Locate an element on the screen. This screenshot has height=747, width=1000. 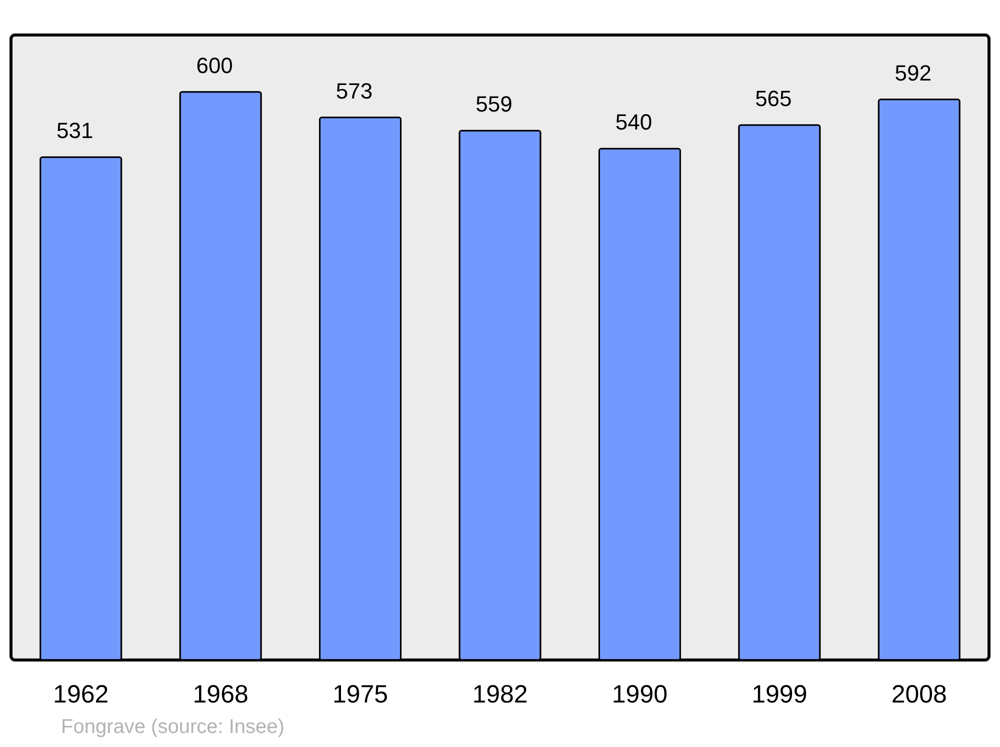
x-tick-label: 1968 is located at coordinates (220, 694).